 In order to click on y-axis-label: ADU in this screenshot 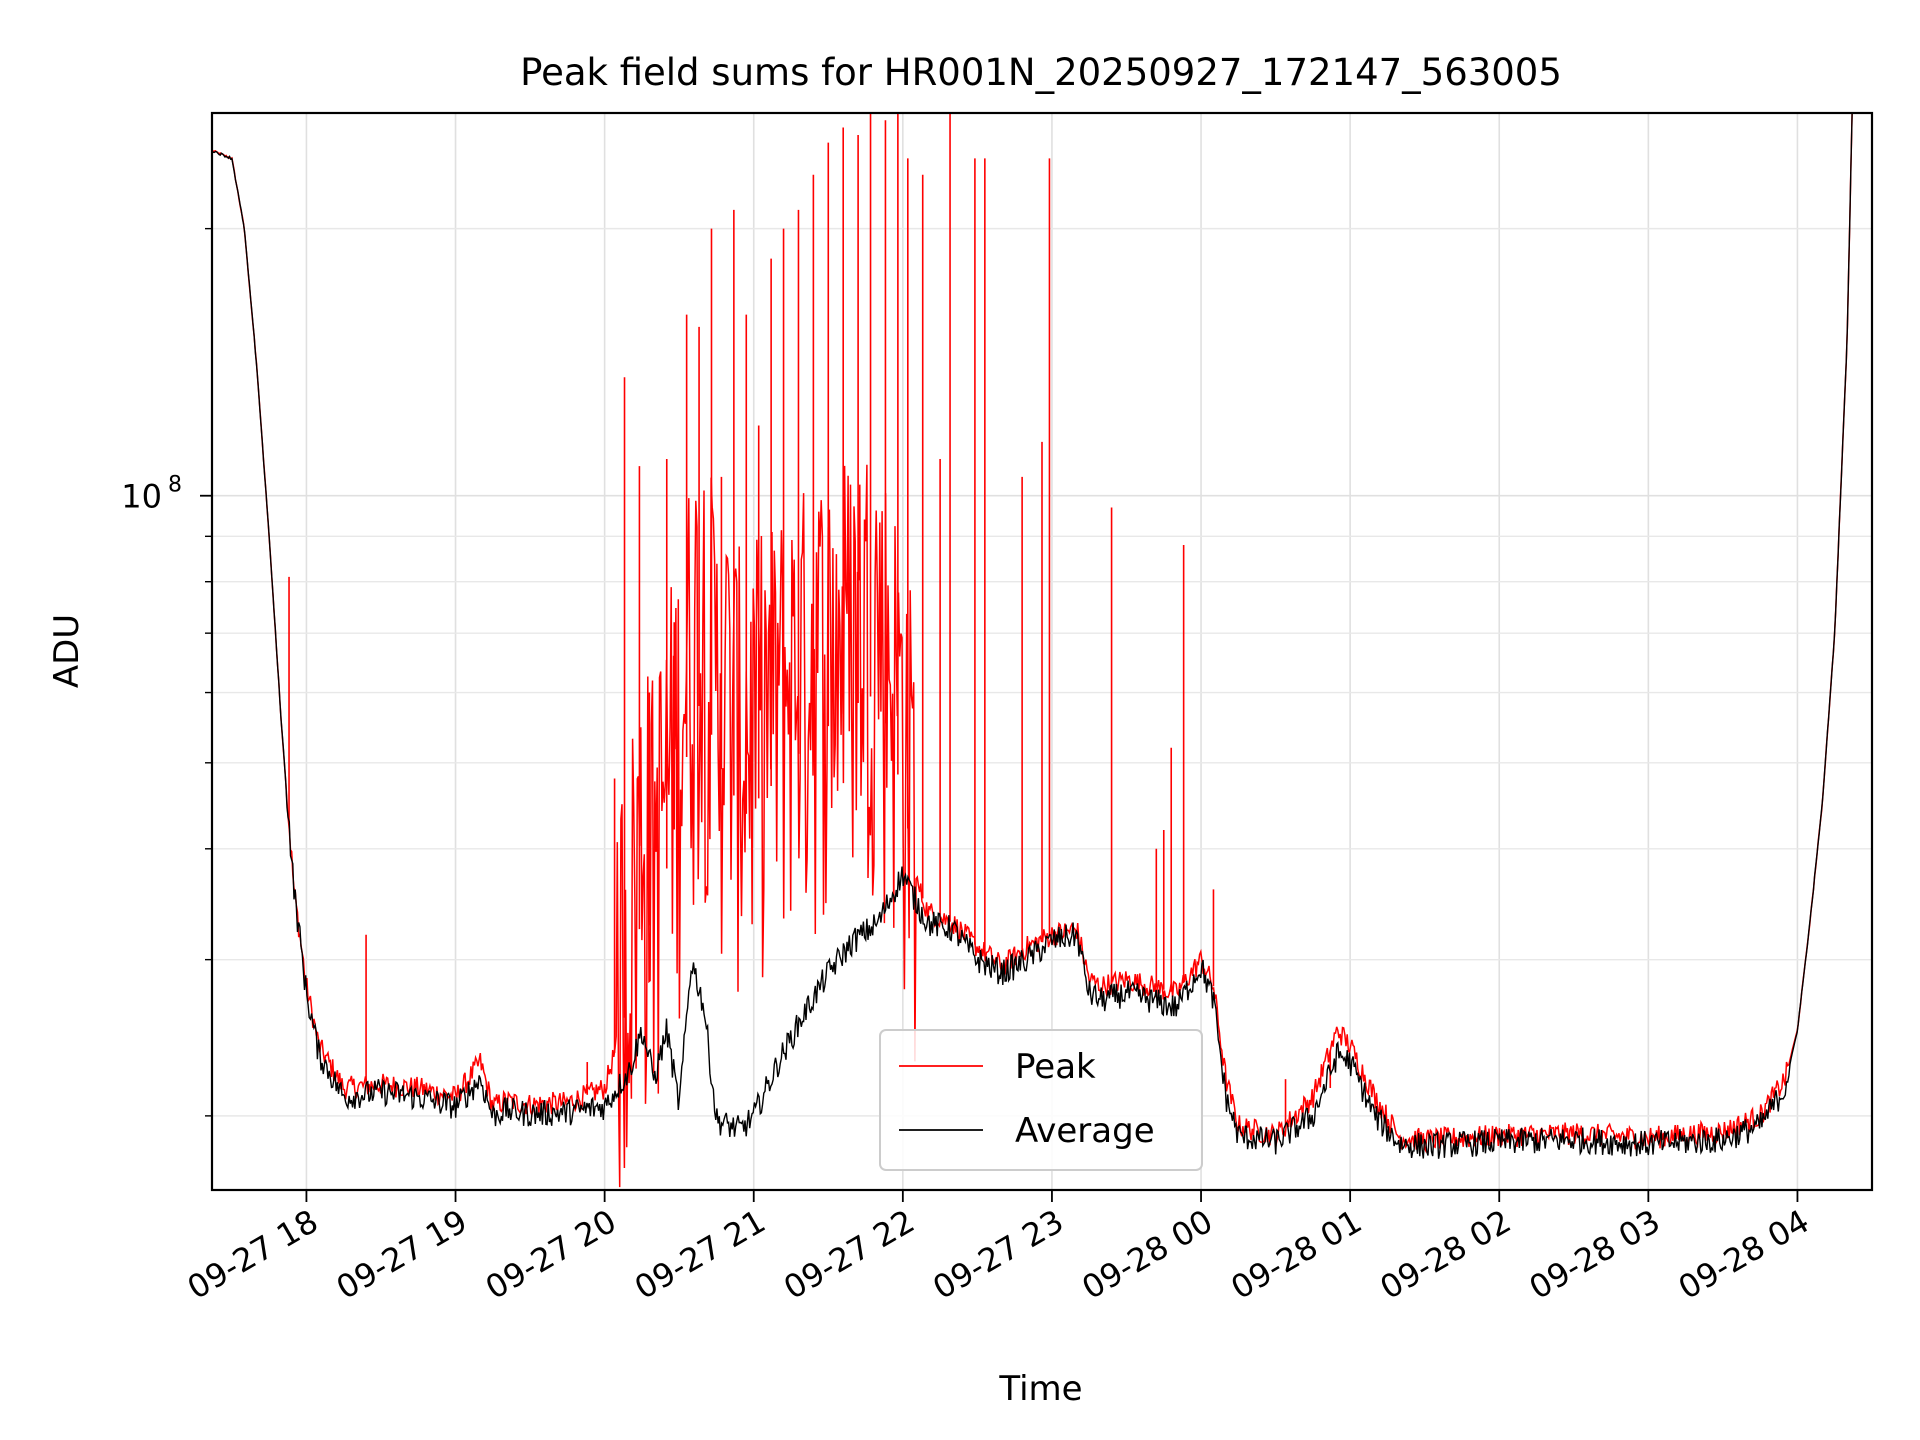, I will do `click(67, 651)`.